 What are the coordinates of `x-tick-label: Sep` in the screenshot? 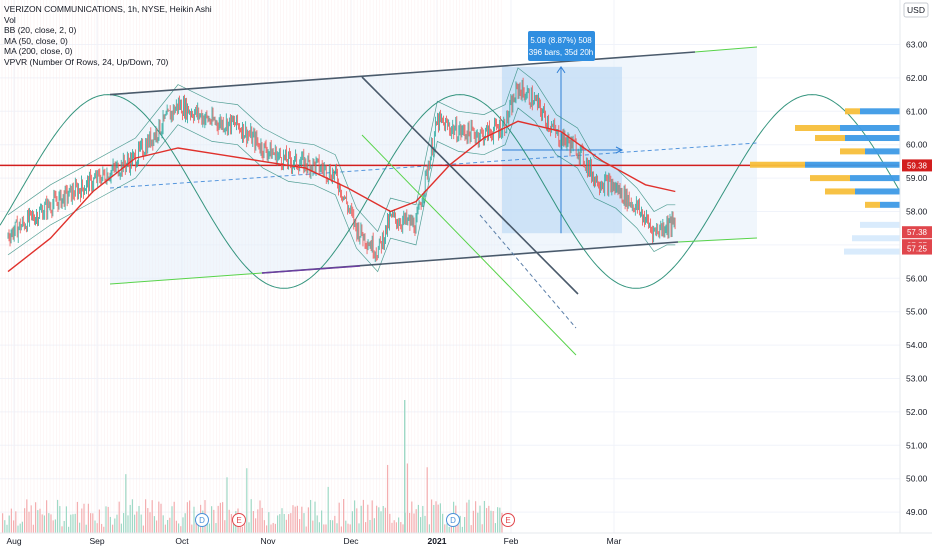 It's located at (96, 541).